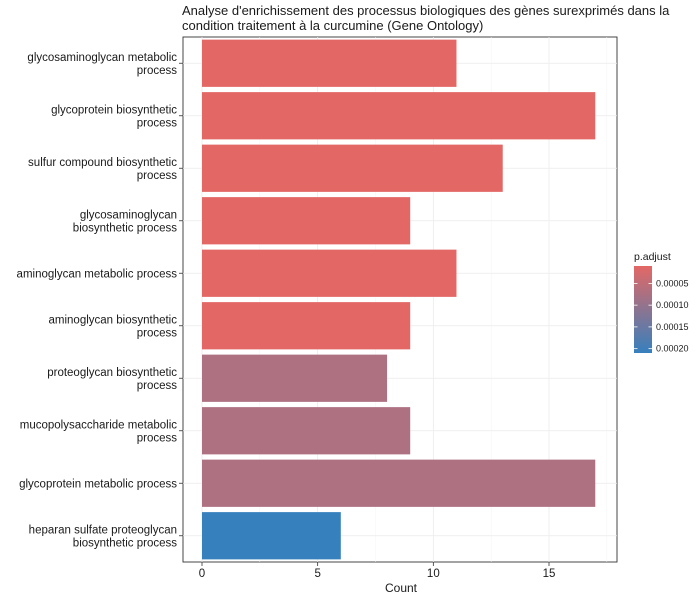 This screenshot has height=600, width=700. What do you see at coordinates (433, 574) in the screenshot?
I see `x-tick-label: 10` at bounding box center [433, 574].